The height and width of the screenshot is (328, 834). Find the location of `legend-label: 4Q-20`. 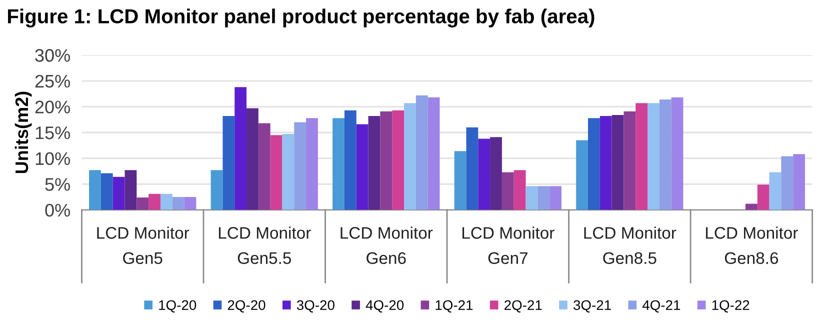

legend-label: 4Q-20 is located at coordinates (385, 306).